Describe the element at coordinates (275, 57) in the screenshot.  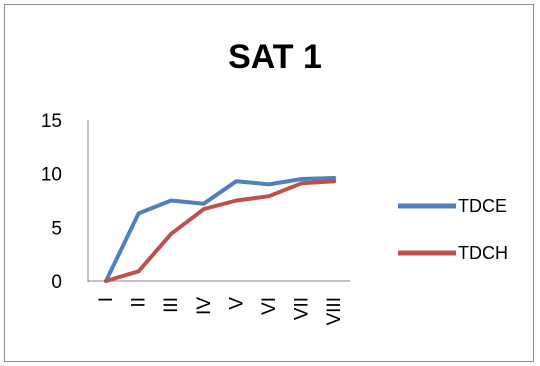
I see `chart-title: SAT 1` at that location.